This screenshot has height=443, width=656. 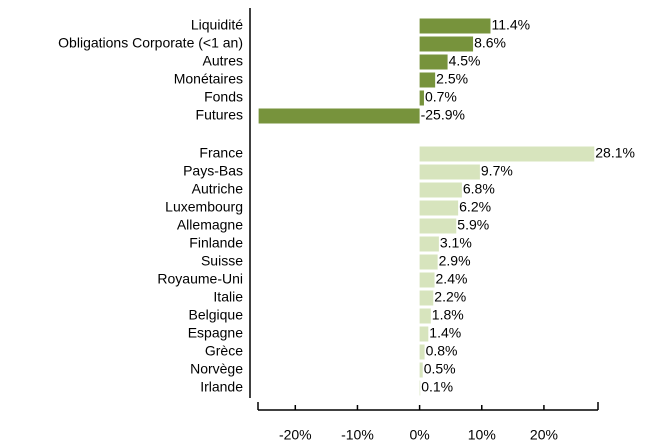 What do you see at coordinates (216, 369) in the screenshot?
I see `category-label: Norvège` at bounding box center [216, 369].